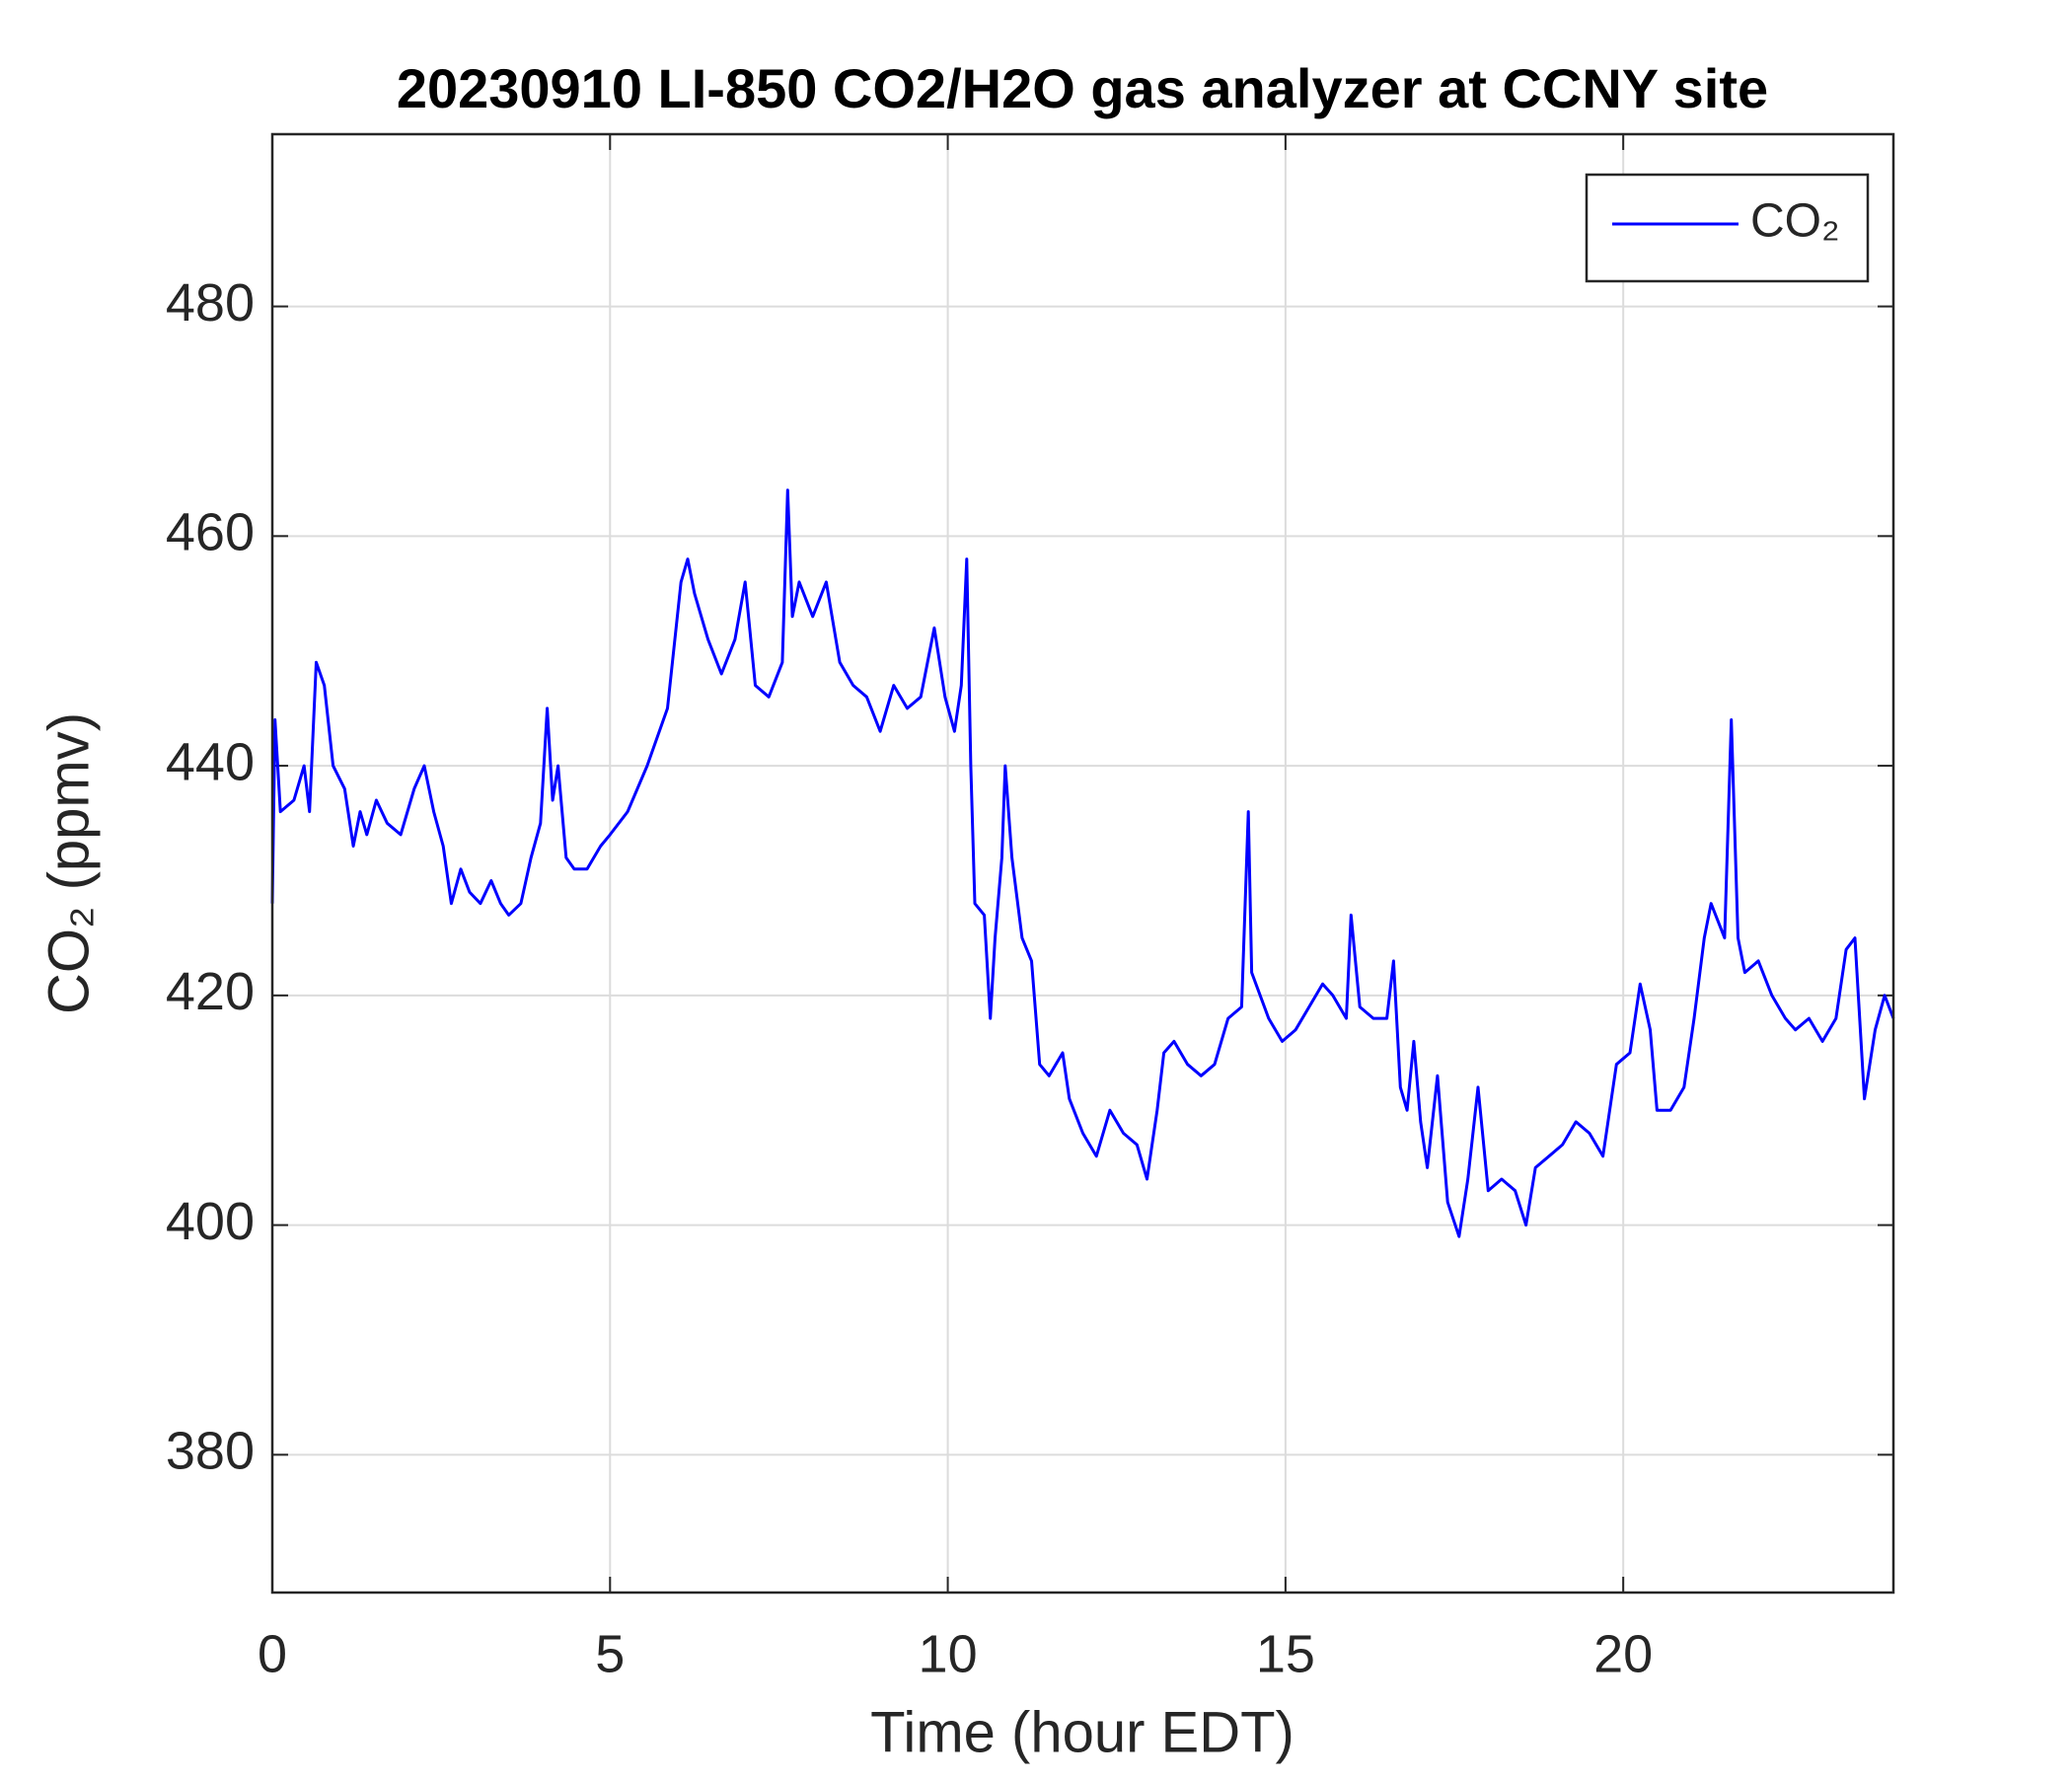  Describe the element at coordinates (211, 303) in the screenshot. I see `y-tick-label: 480` at that location.